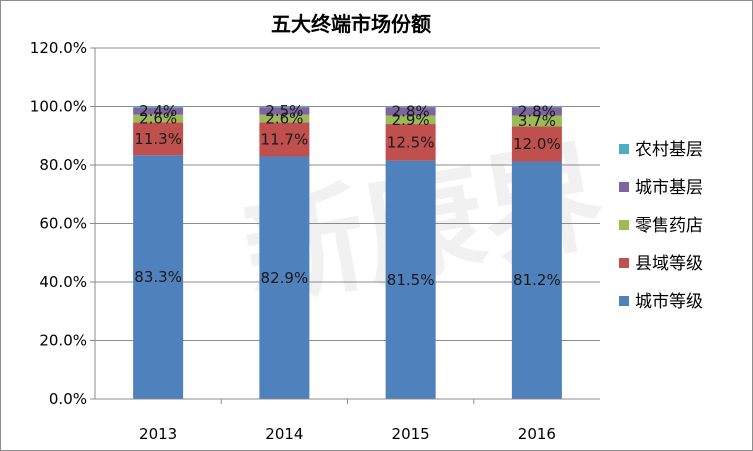 The width and height of the screenshot is (753, 451). Describe the element at coordinates (58, 107) in the screenshot. I see `y-tick-label: 100.0%` at that location.